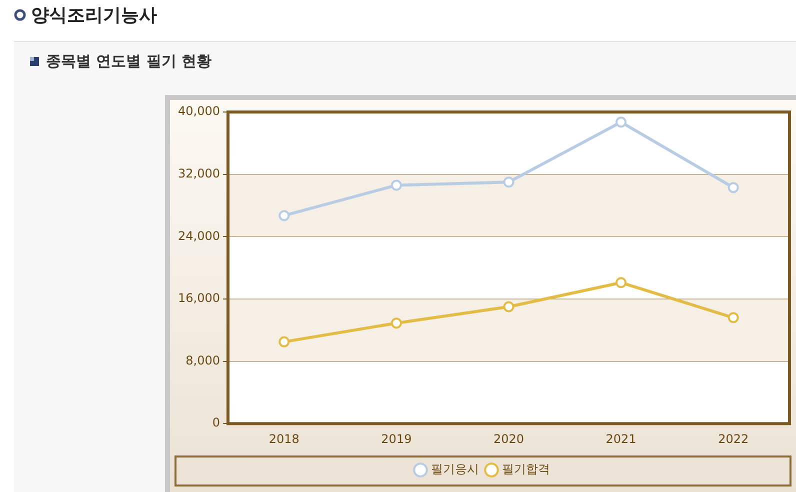  What do you see at coordinates (199, 298) in the screenshot?
I see `y-tick-label: 16,000` at bounding box center [199, 298].